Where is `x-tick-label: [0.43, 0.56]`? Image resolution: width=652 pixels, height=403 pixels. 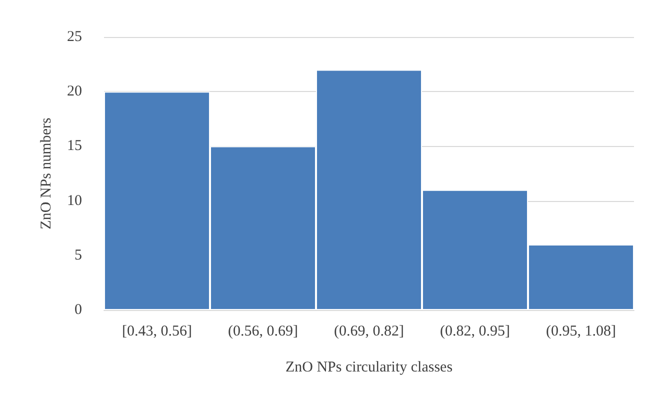
x-tick-label: [0.43, 0.56] is located at coordinates (157, 332).